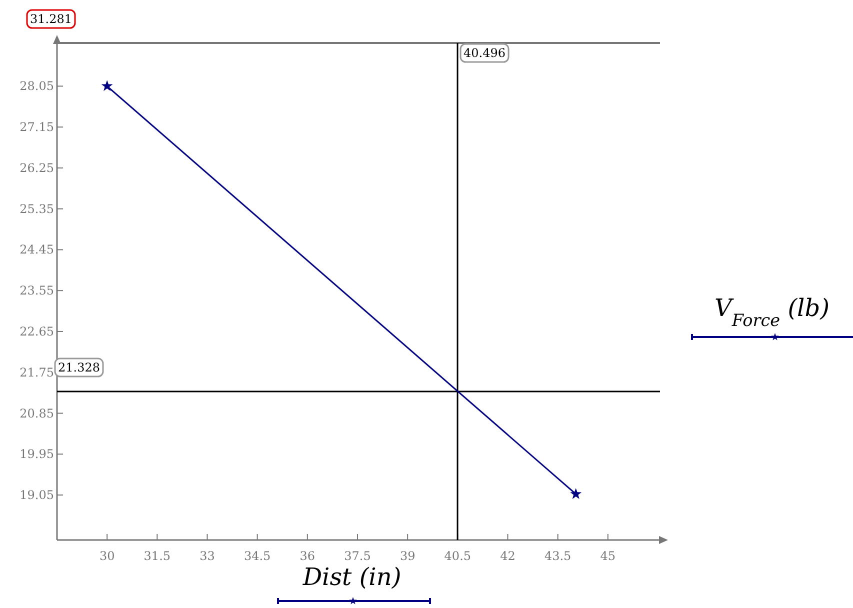  I want to click on y-axis-title: V$_{Force}$ (lb), so click(772, 312).